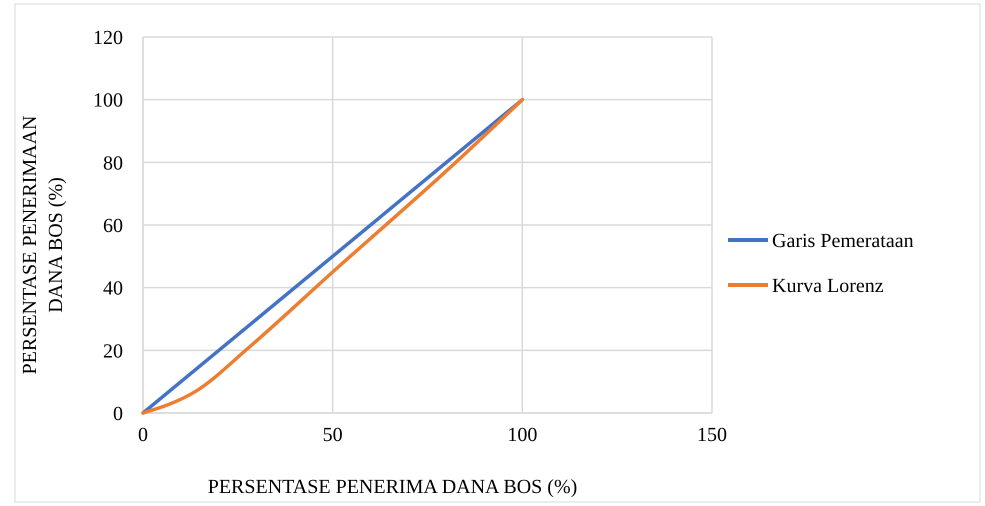  What do you see at coordinates (113, 351) in the screenshot?
I see `y-tick-label: 20` at bounding box center [113, 351].